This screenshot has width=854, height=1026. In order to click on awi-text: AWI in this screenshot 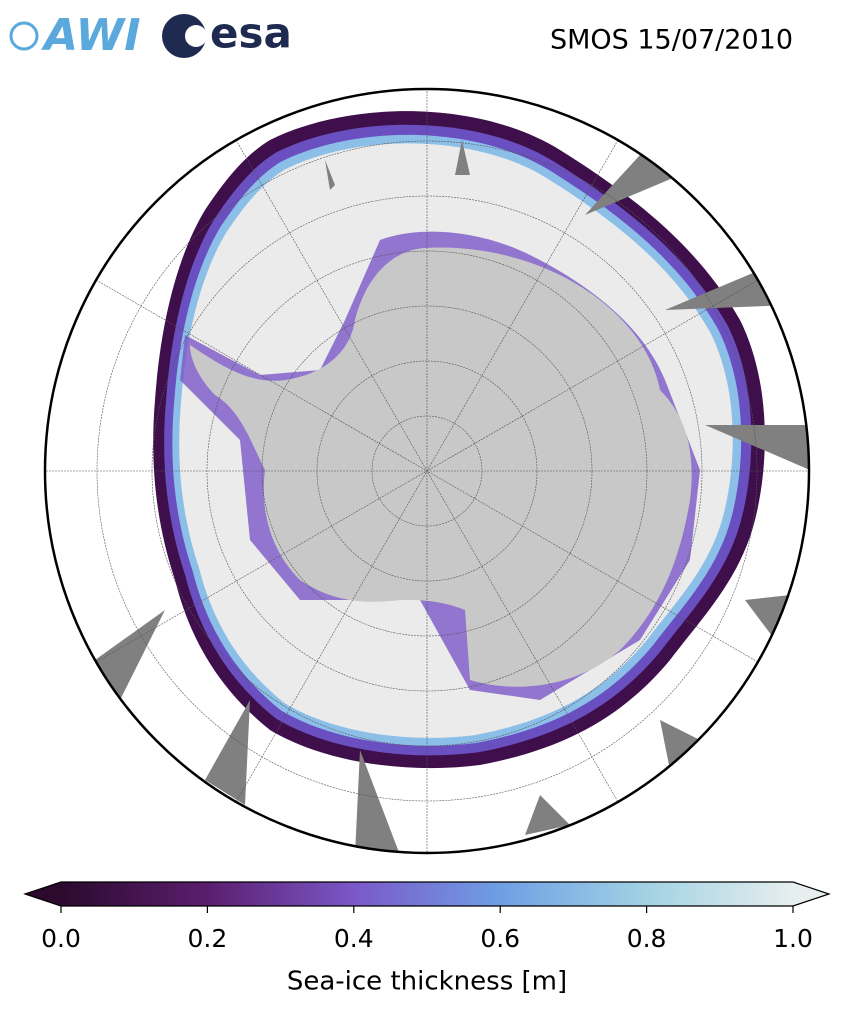, I will do `click(91, 35)`.